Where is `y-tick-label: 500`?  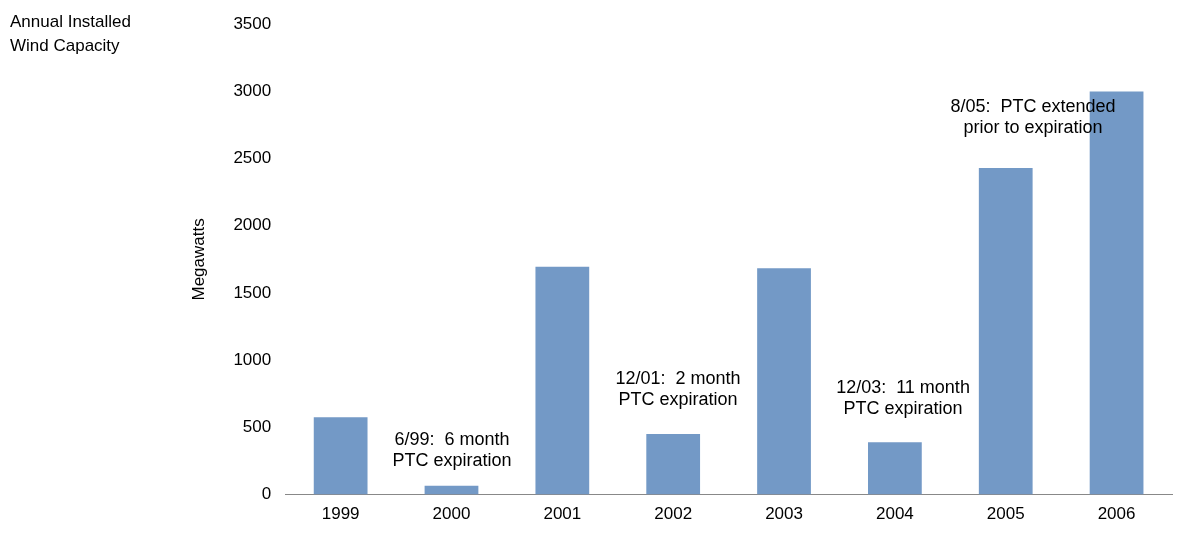
y-tick-label: 500 is located at coordinates (257, 427).